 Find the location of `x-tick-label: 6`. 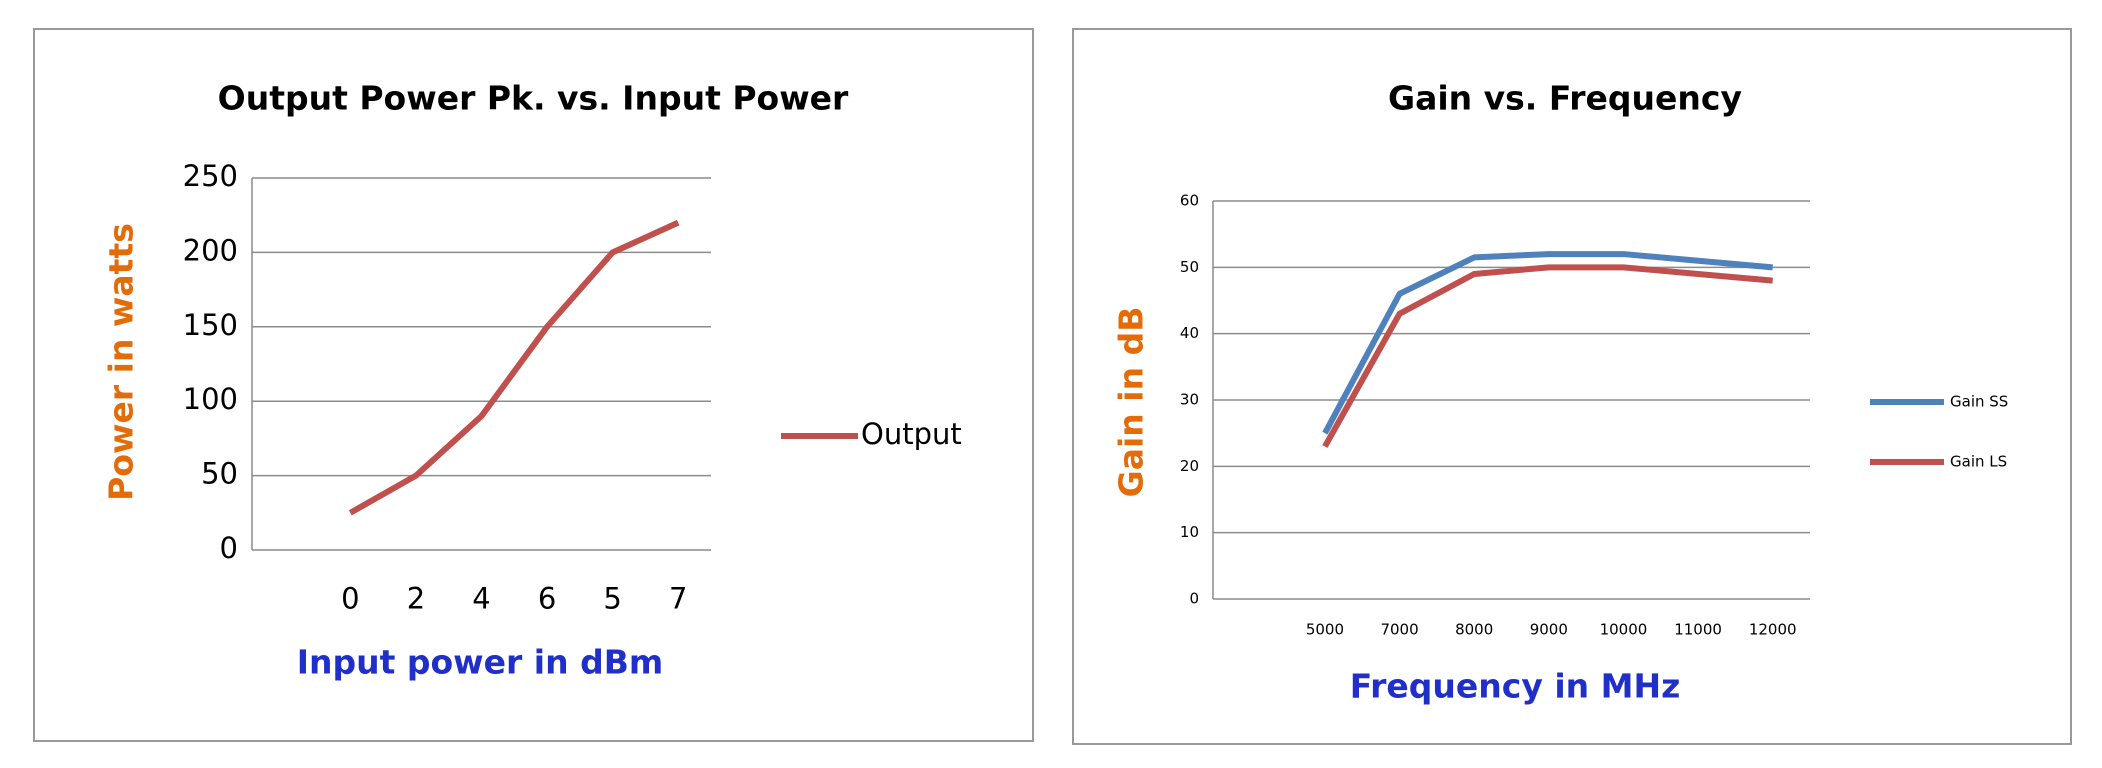

x-tick-label: 6 is located at coordinates (547, 599).